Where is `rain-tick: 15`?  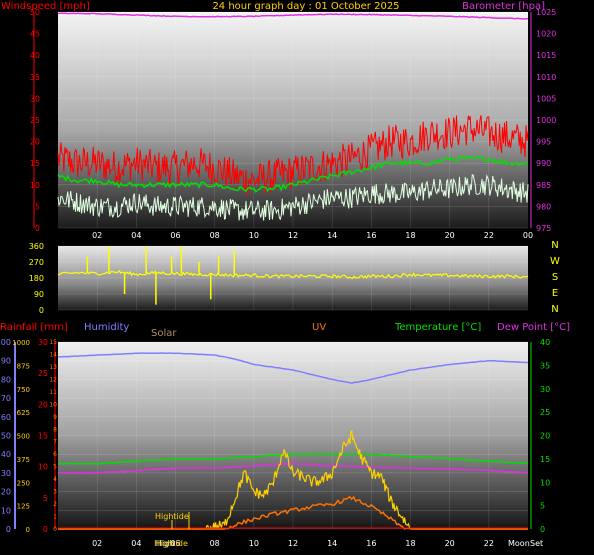
rain-tick: 15 is located at coordinates (43, 436).